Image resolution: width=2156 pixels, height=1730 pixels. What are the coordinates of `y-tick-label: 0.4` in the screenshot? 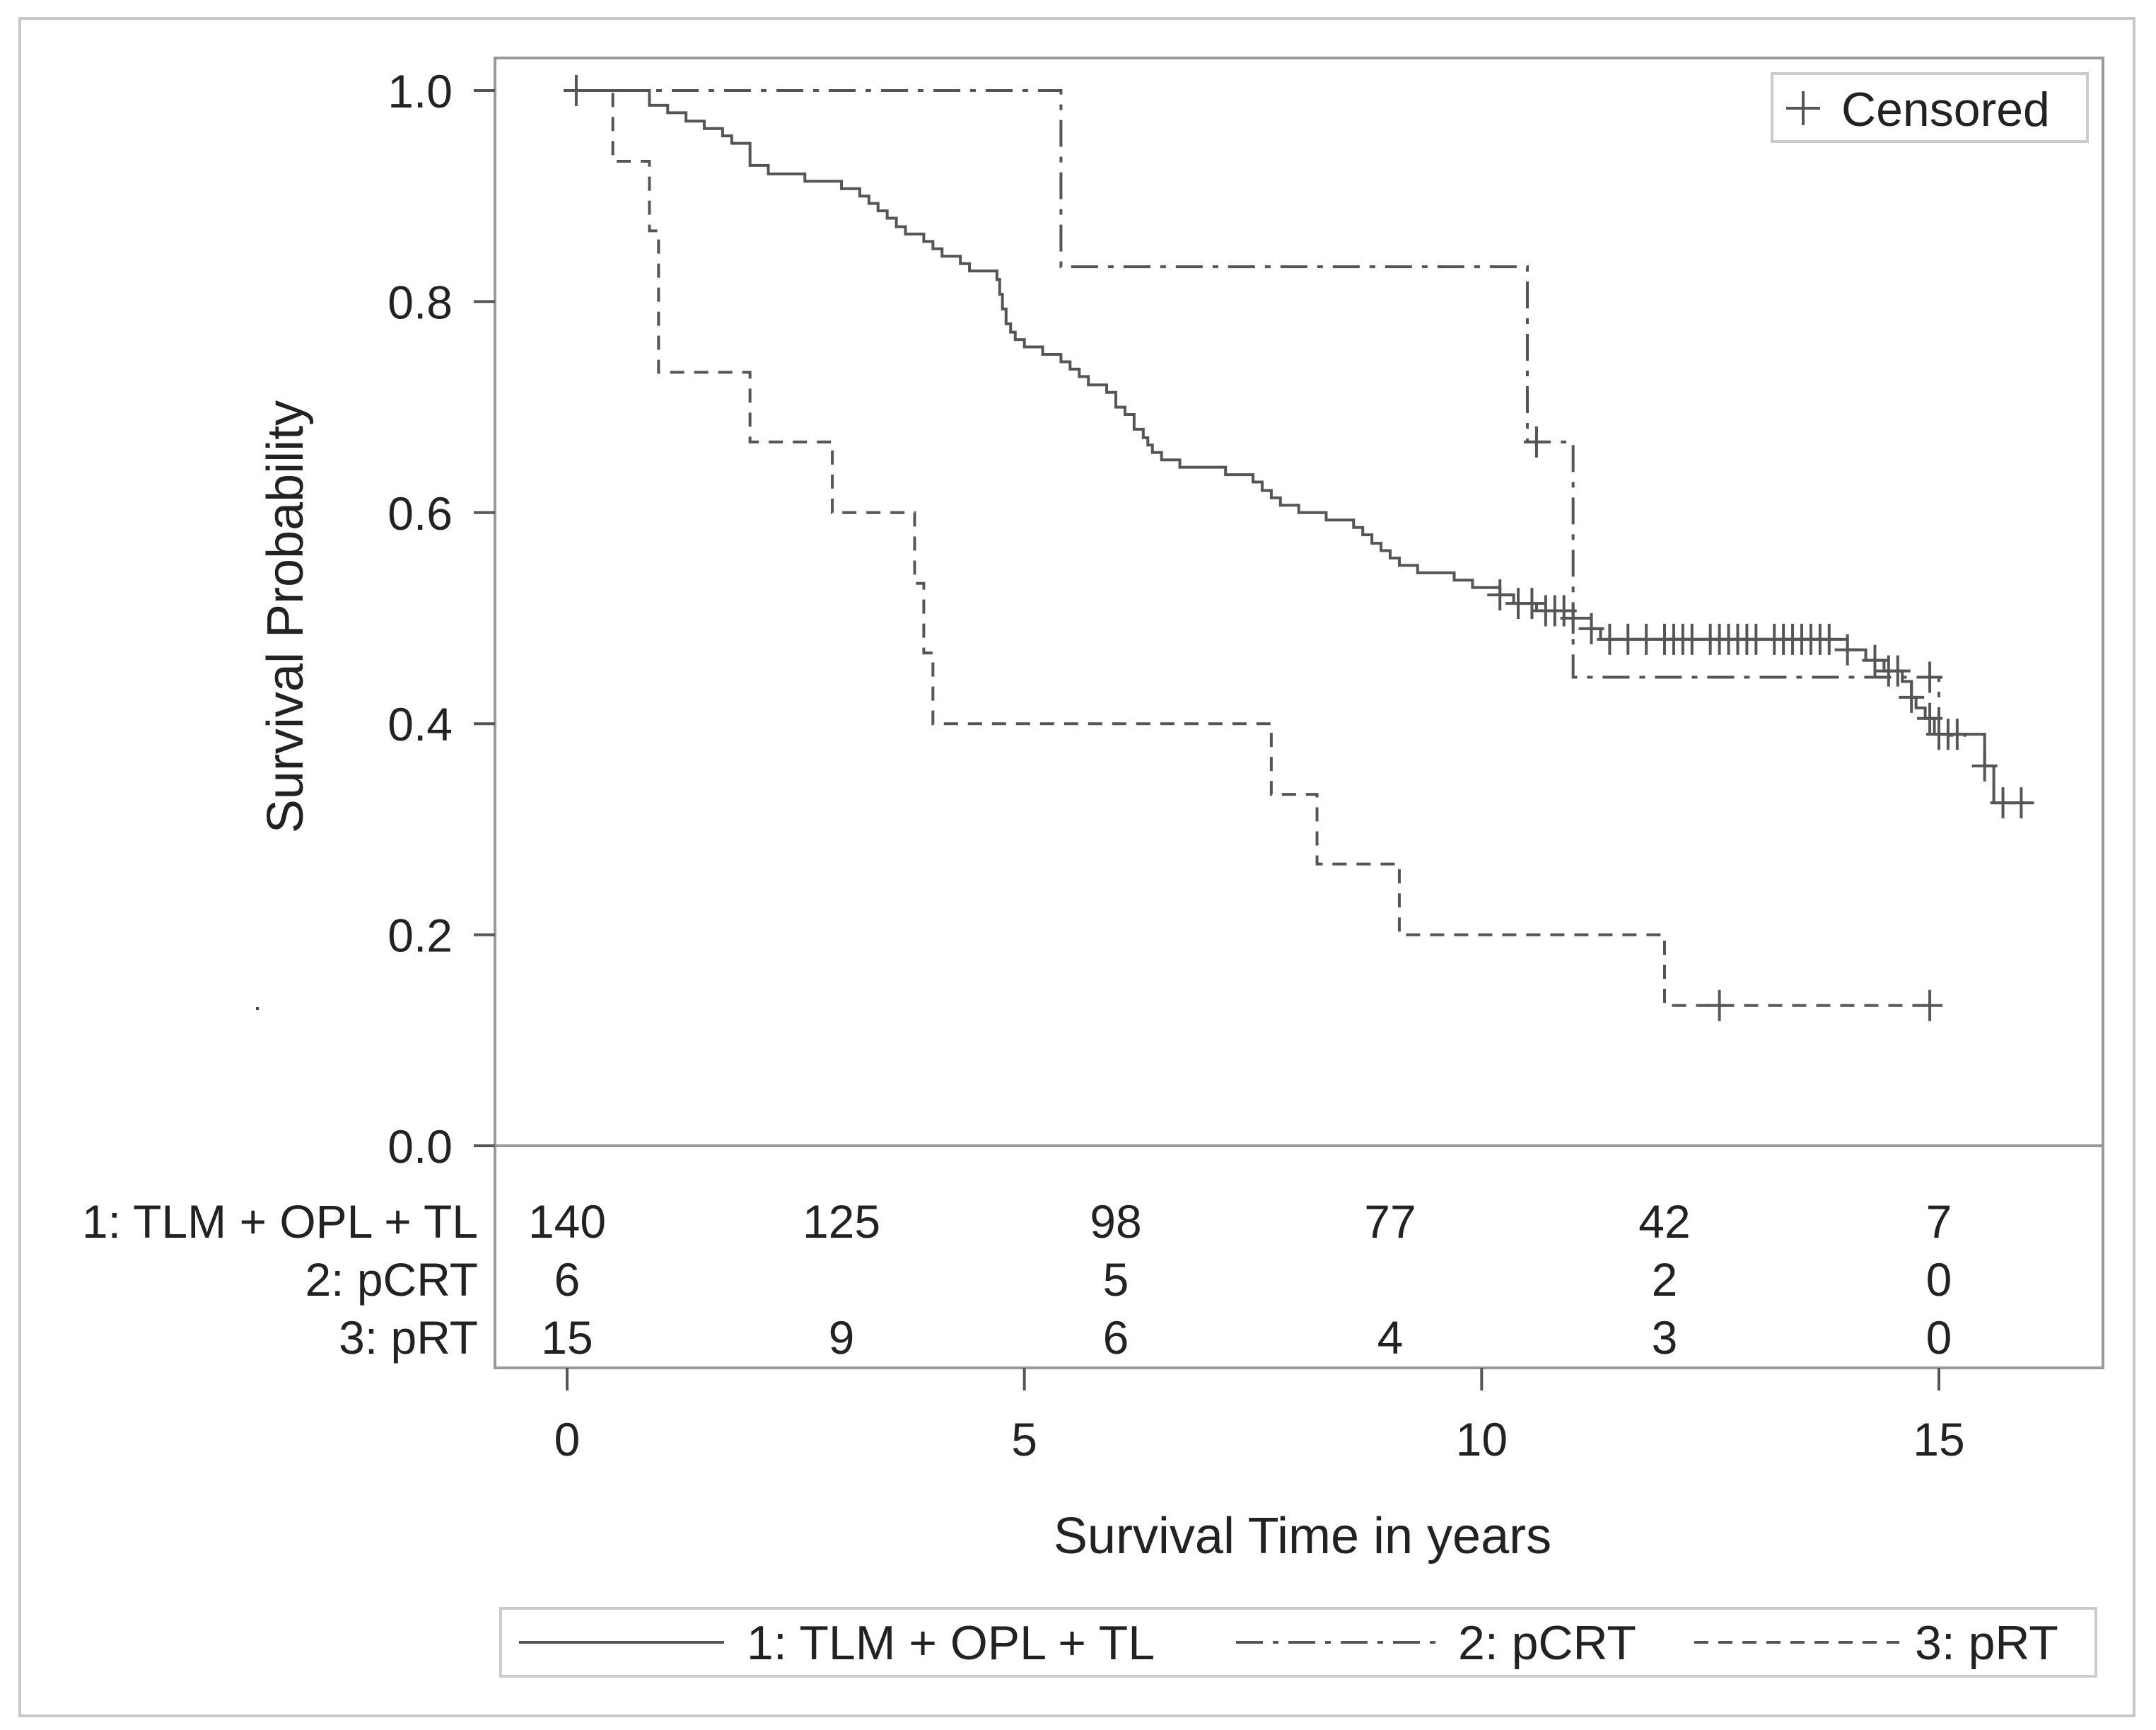 It's located at (420, 724).